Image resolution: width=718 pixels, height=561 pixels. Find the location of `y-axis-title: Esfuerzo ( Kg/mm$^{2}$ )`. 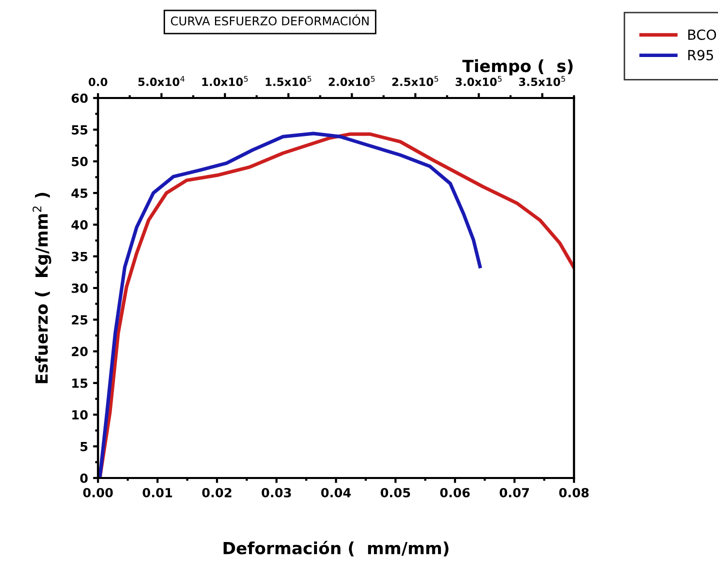

y-axis-title: Esfuerzo ( Kg/mm$^{2}$ ) is located at coordinates (42, 288).